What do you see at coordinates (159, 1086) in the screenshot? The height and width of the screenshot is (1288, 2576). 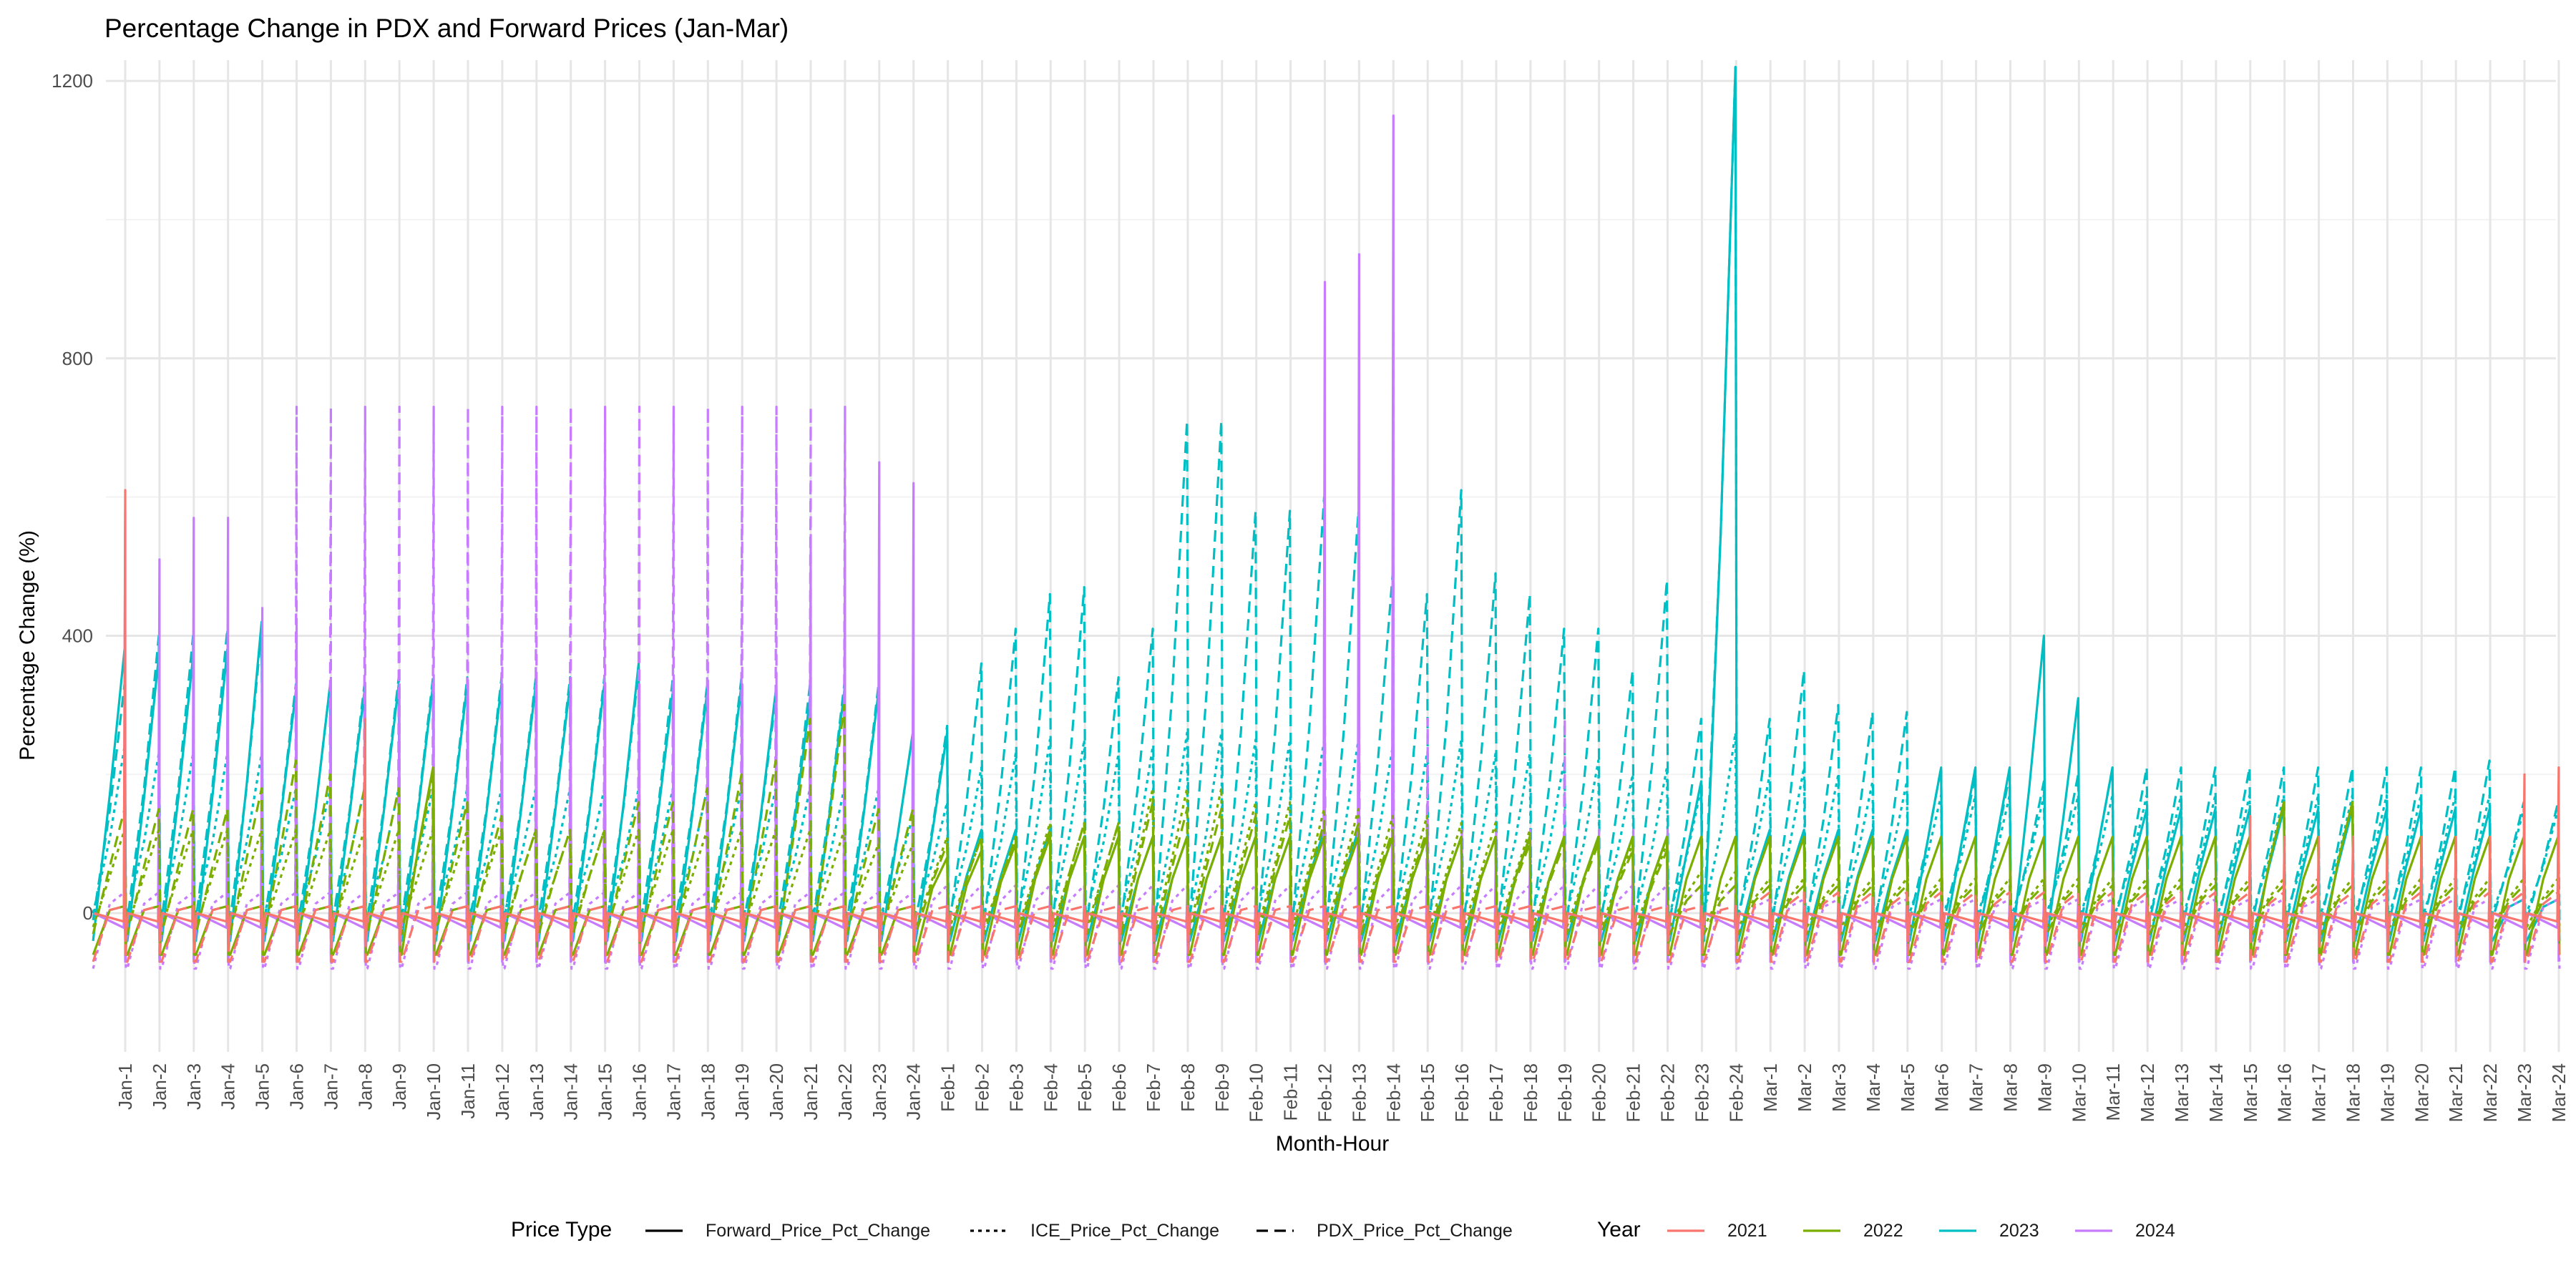 I see `x-tick-label: Jan-2` at bounding box center [159, 1086].